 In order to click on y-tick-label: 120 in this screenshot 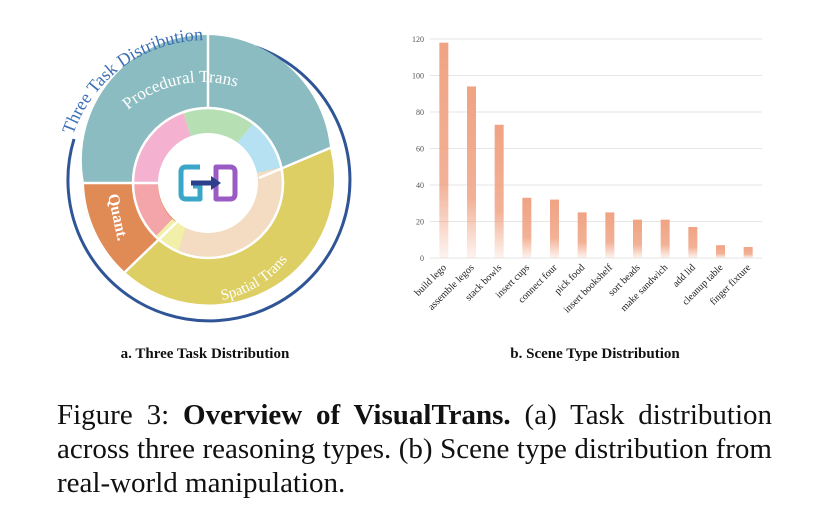, I will do `click(418, 39)`.